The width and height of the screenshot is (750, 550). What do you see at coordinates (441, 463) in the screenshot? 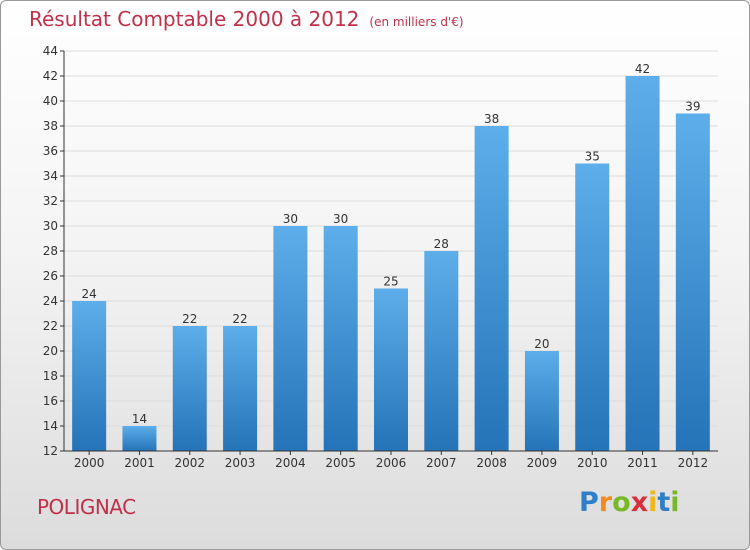
I see `x-tick-label: 2007` at bounding box center [441, 463].